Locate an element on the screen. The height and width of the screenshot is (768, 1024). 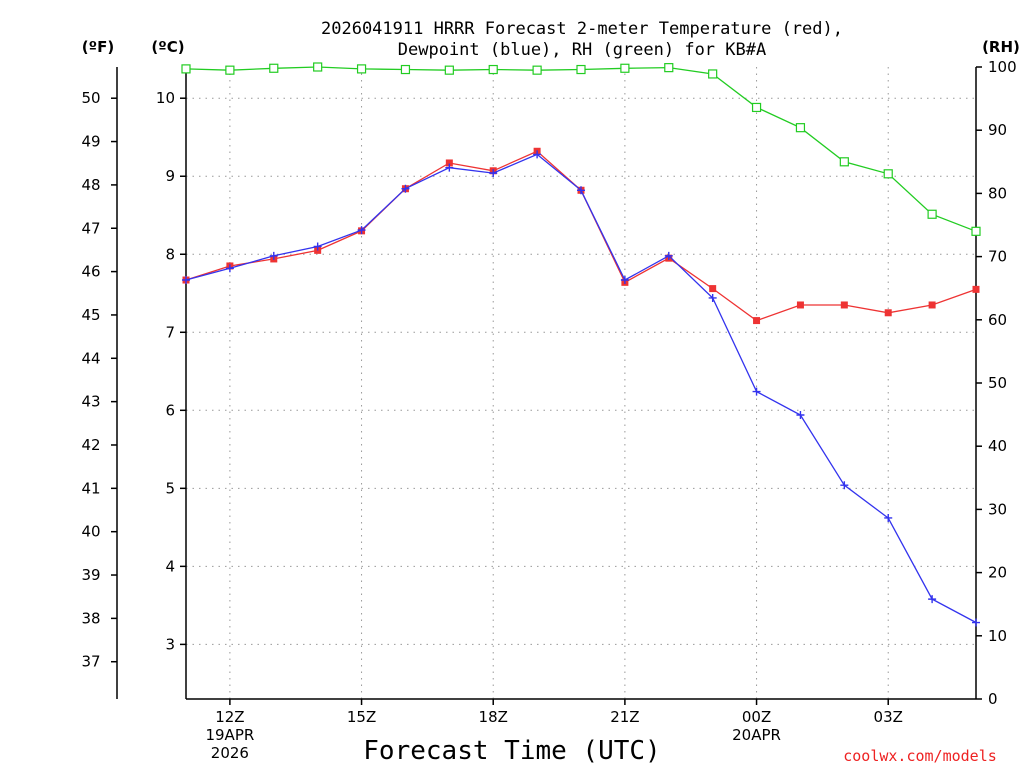
celsius-unit-label: (ºC) is located at coordinates (167, 47).